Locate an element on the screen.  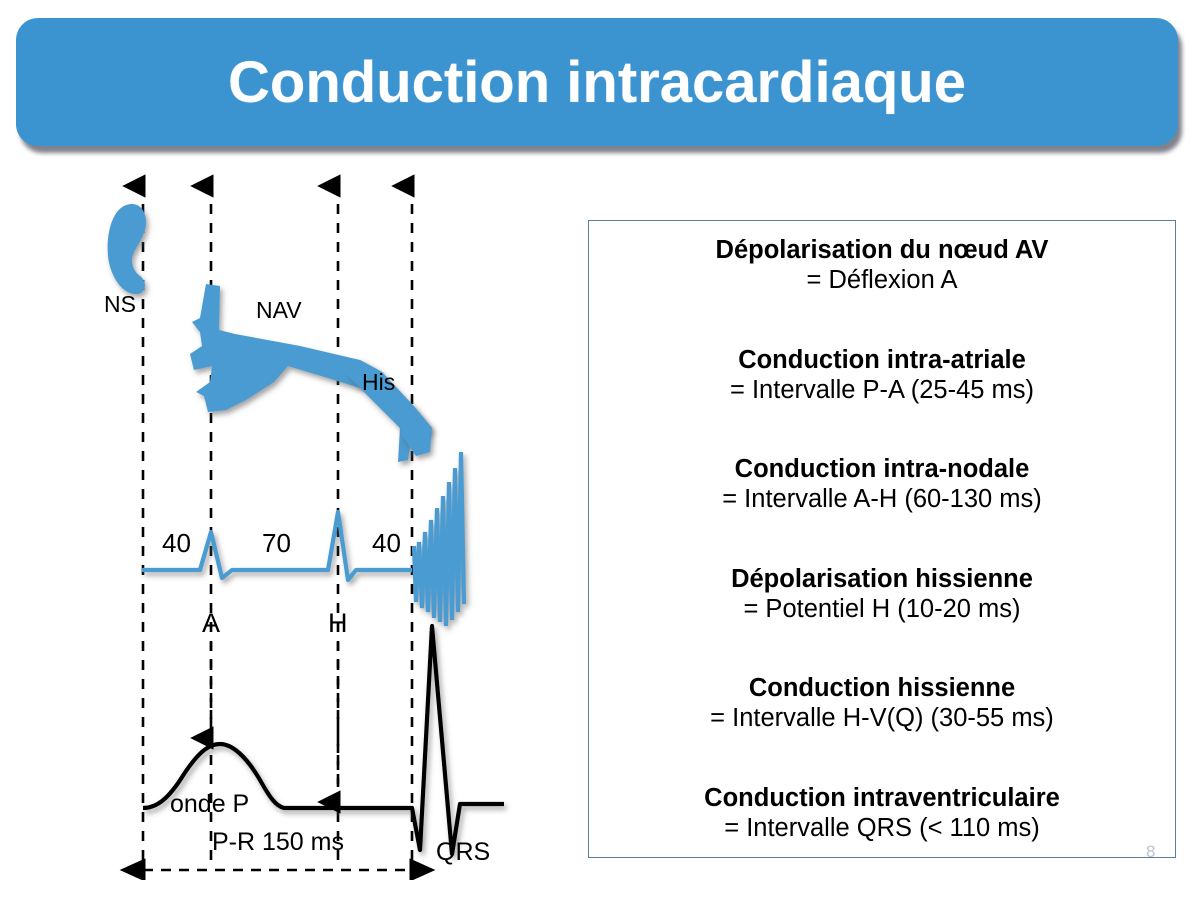
sinus-node-shape is located at coordinates (126, 248).